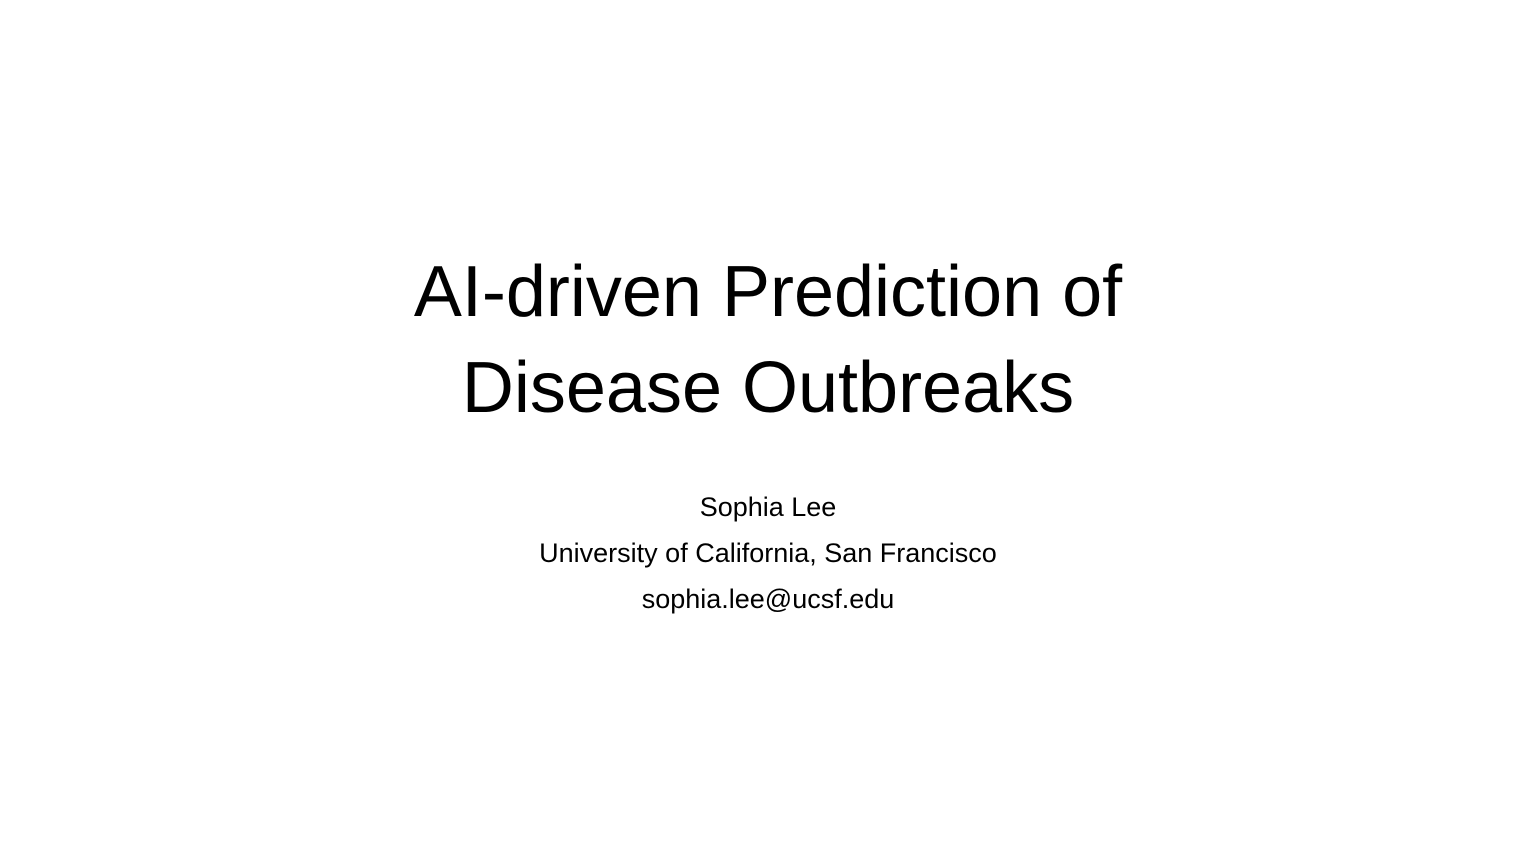 The width and height of the screenshot is (1536, 864). I want to click on author-name: Sophia Lee, so click(768, 507).